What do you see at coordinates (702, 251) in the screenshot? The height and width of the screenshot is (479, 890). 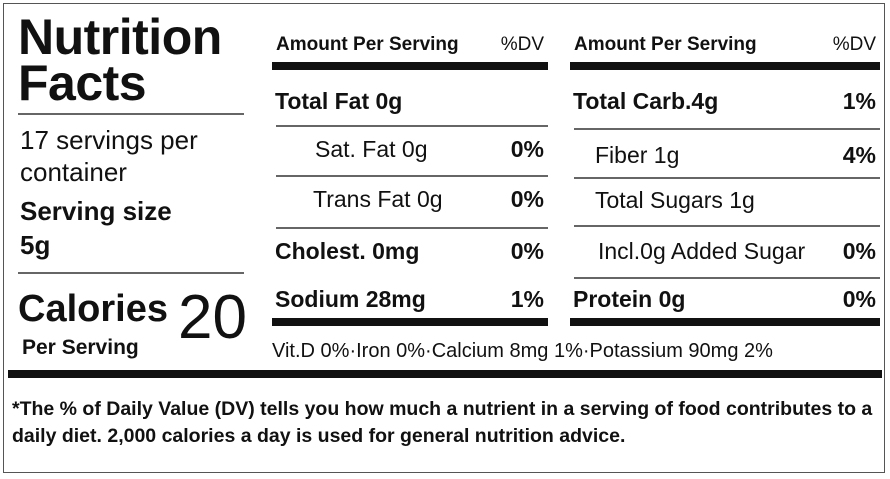 I see `row-label: Incl.0g Added Sugar` at bounding box center [702, 251].